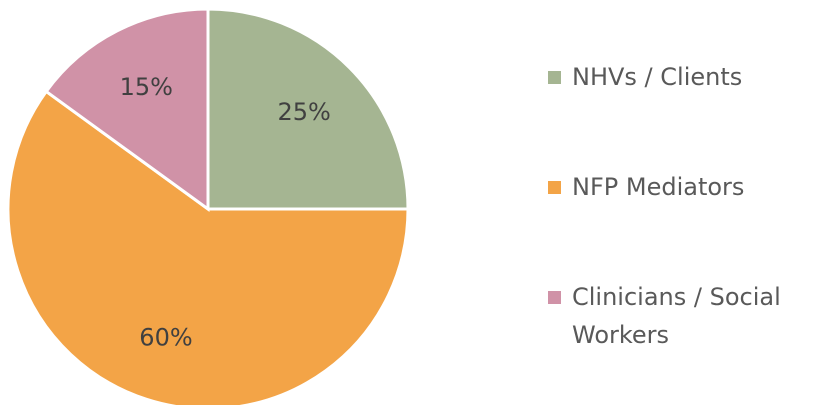 The width and height of the screenshot is (838, 405). Describe the element at coordinates (658, 187) in the screenshot. I see `legend-label: NFP Mediators` at that location.